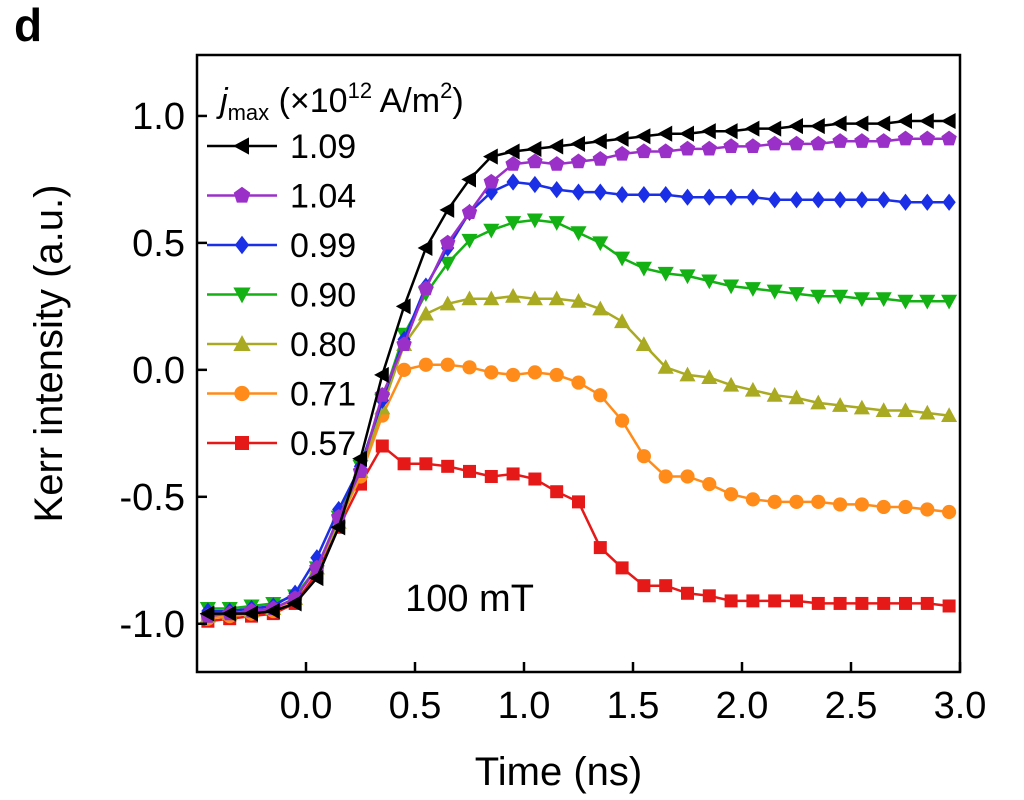 The image size is (1024, 800). Describe the element at coordinates (742, 706) in the screenshot. I see `x-tick-label: 2.0` at that location.